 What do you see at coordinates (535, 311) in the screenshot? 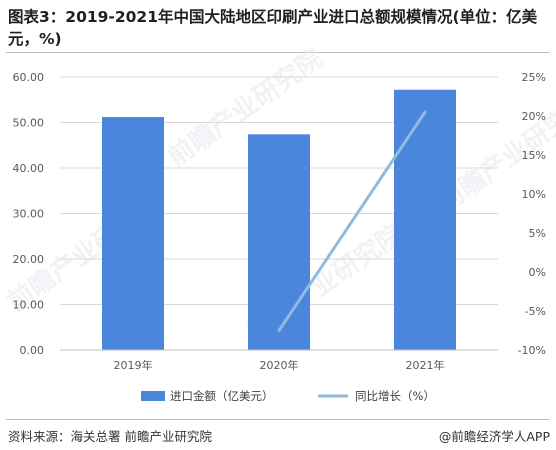
I see `y-right-tick-label: -5%` at bounding box center [535, 311].